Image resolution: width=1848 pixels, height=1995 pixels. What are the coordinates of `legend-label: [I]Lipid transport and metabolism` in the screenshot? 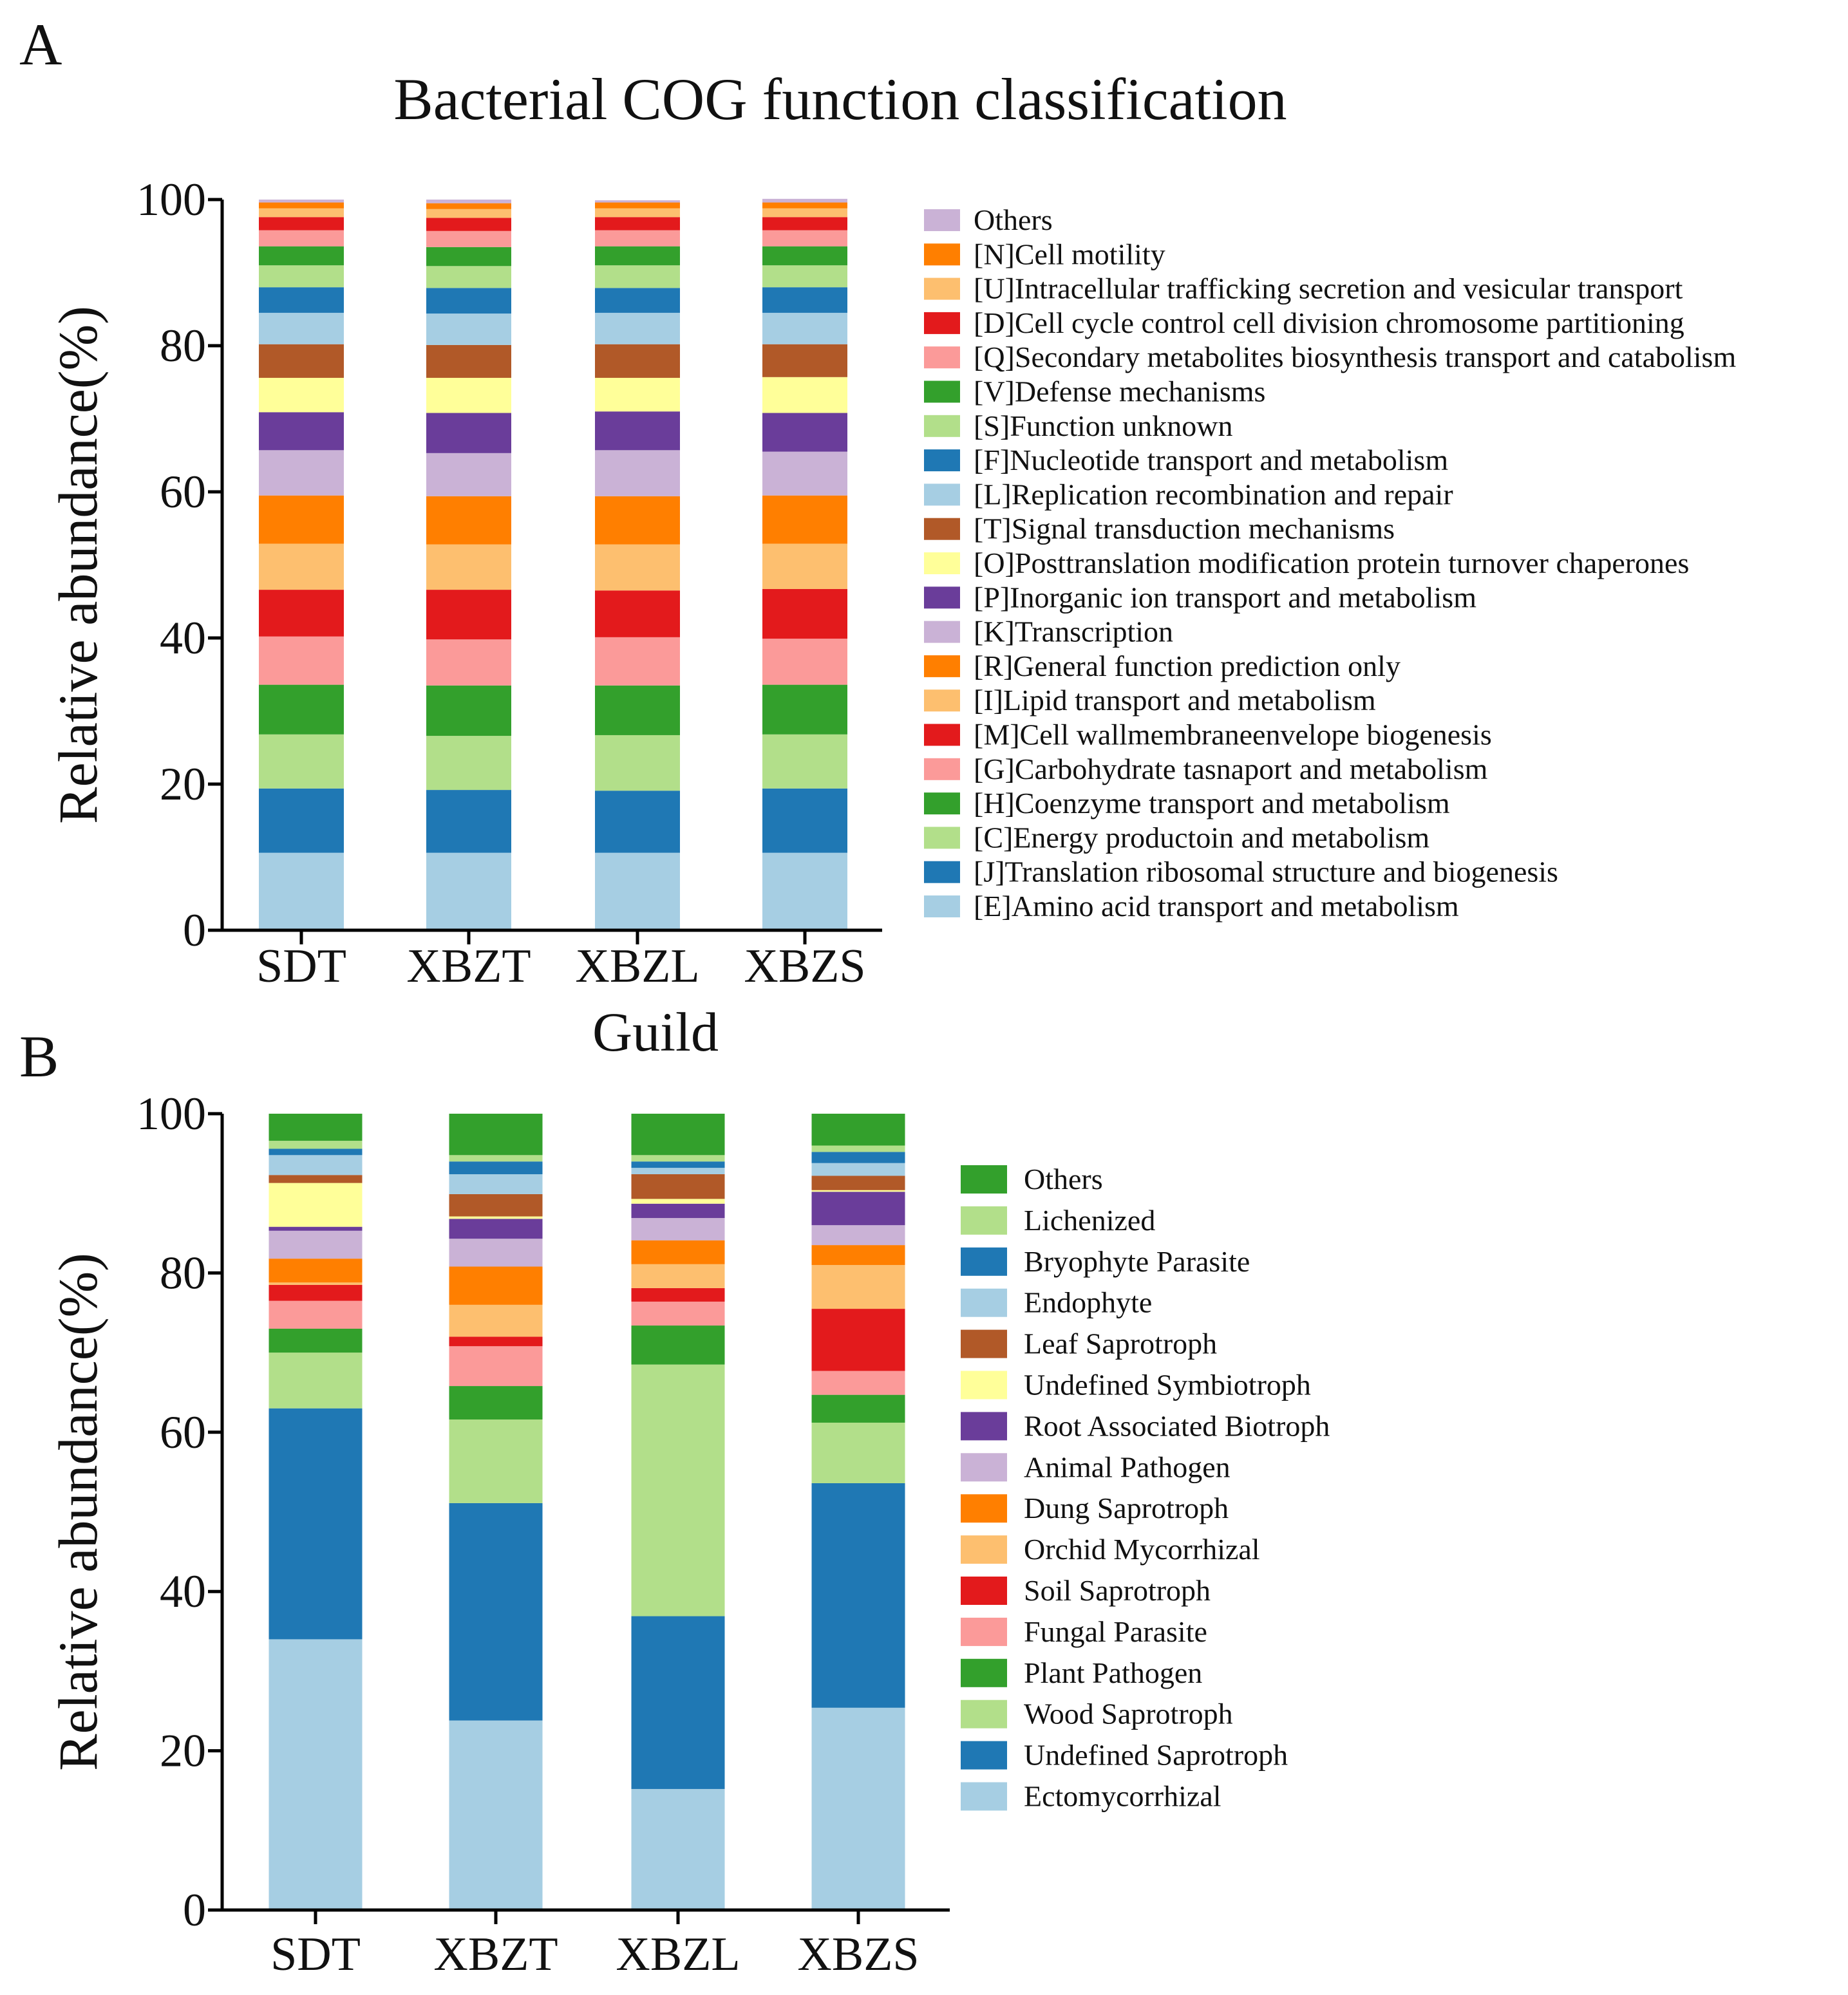 It's located at (1175, 701).